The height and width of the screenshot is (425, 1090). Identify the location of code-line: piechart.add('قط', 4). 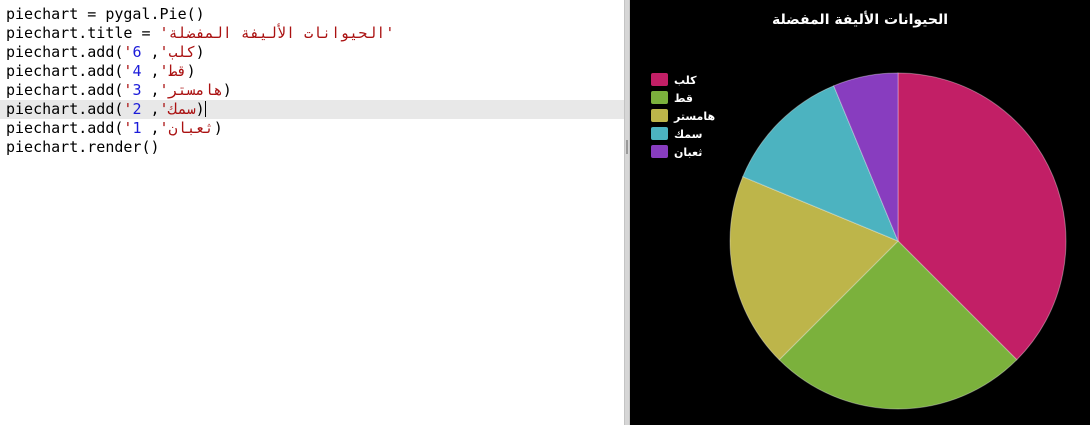
(312, 71).